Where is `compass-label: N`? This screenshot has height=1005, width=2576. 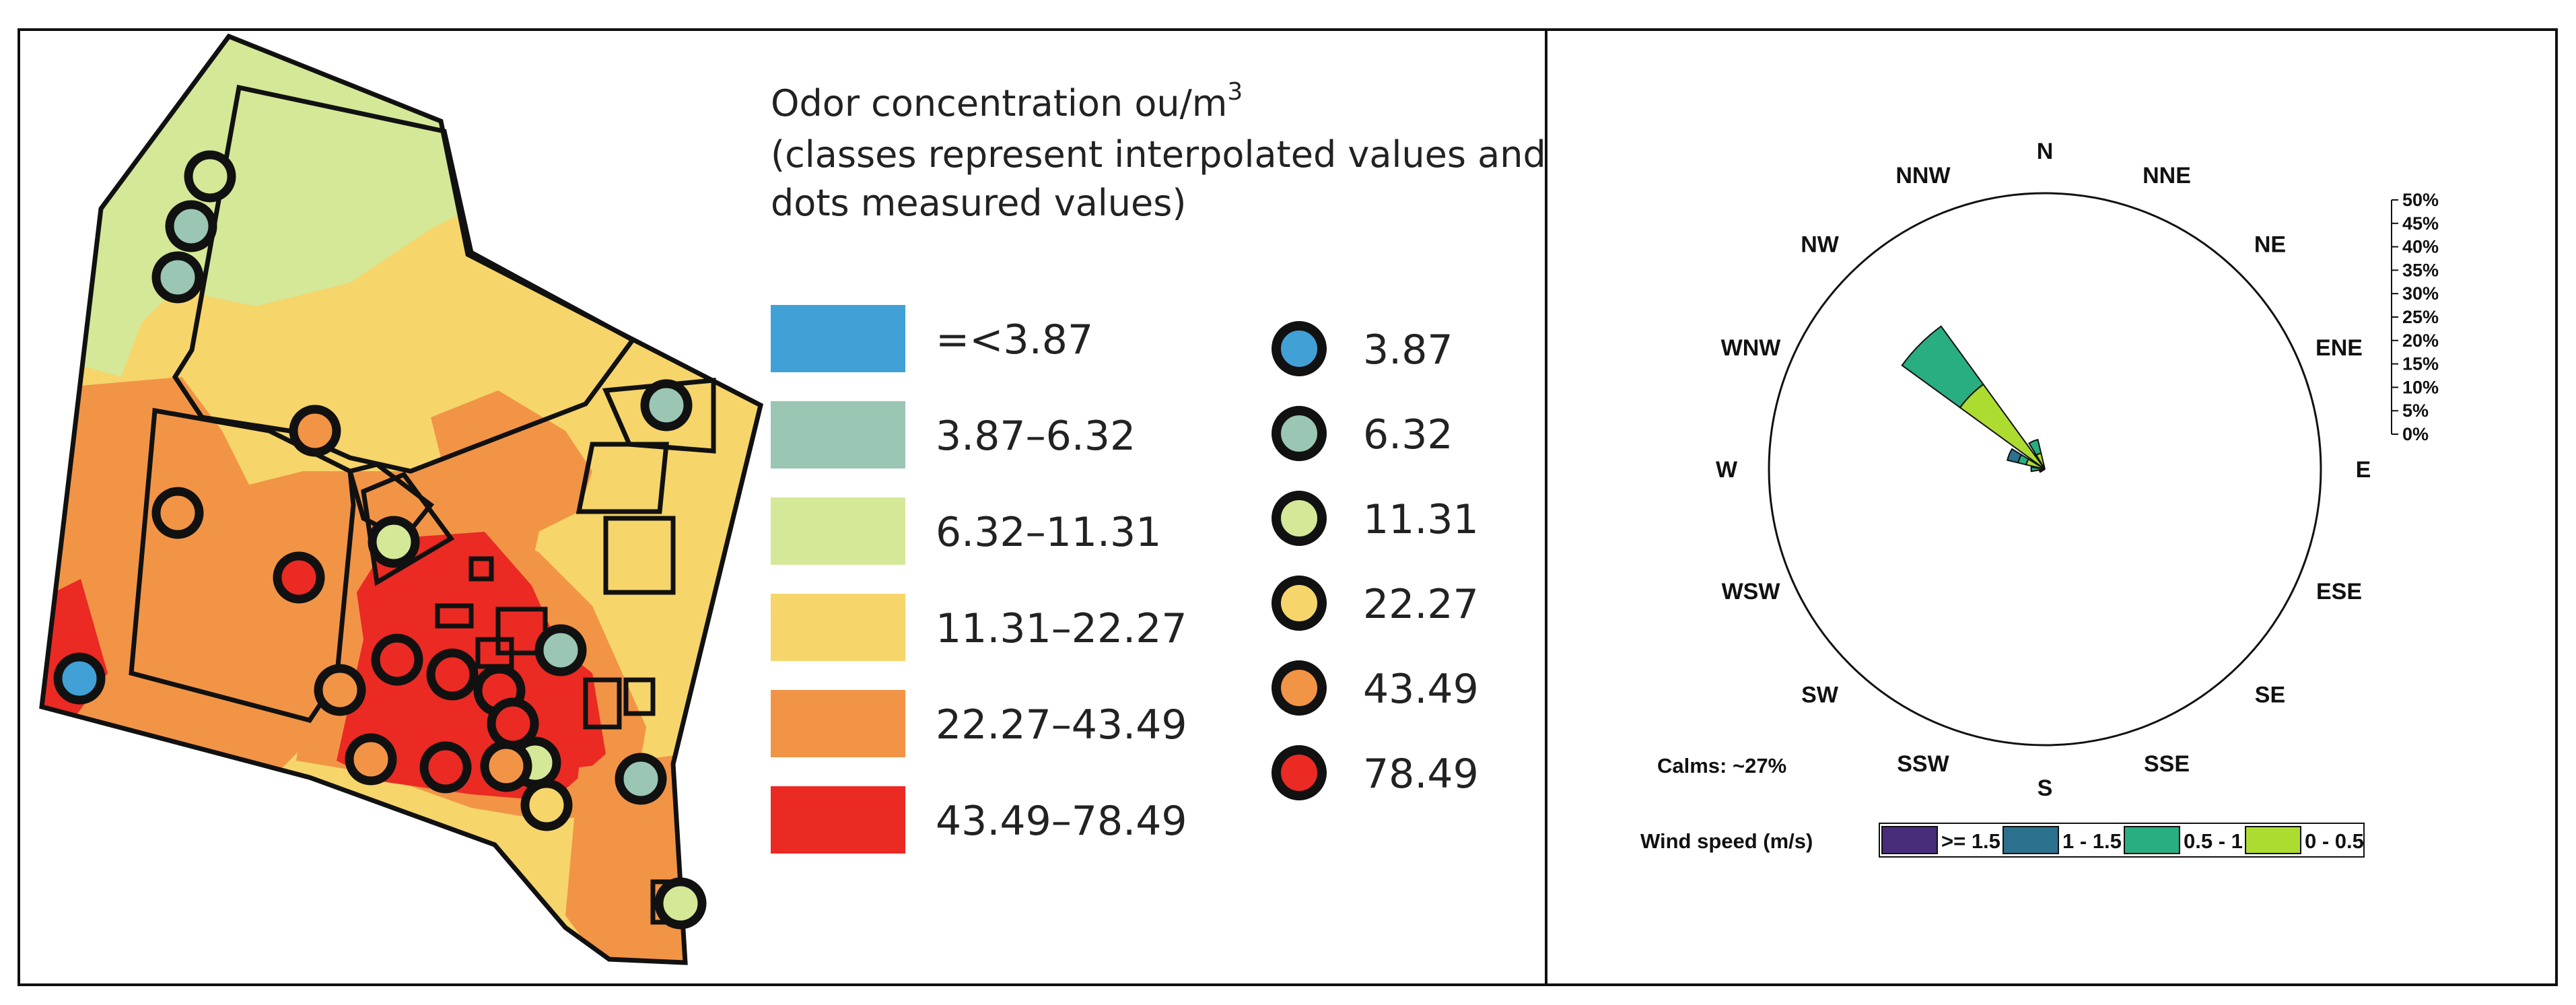 compass-label: N is located at coordinates (2045, 151).